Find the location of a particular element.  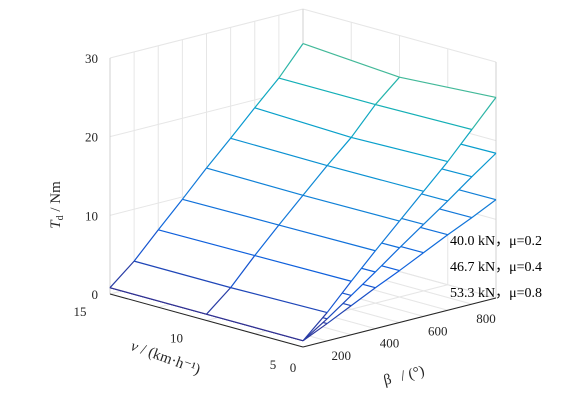

z-tick-label: 20 is located at coordinates (91, 137).